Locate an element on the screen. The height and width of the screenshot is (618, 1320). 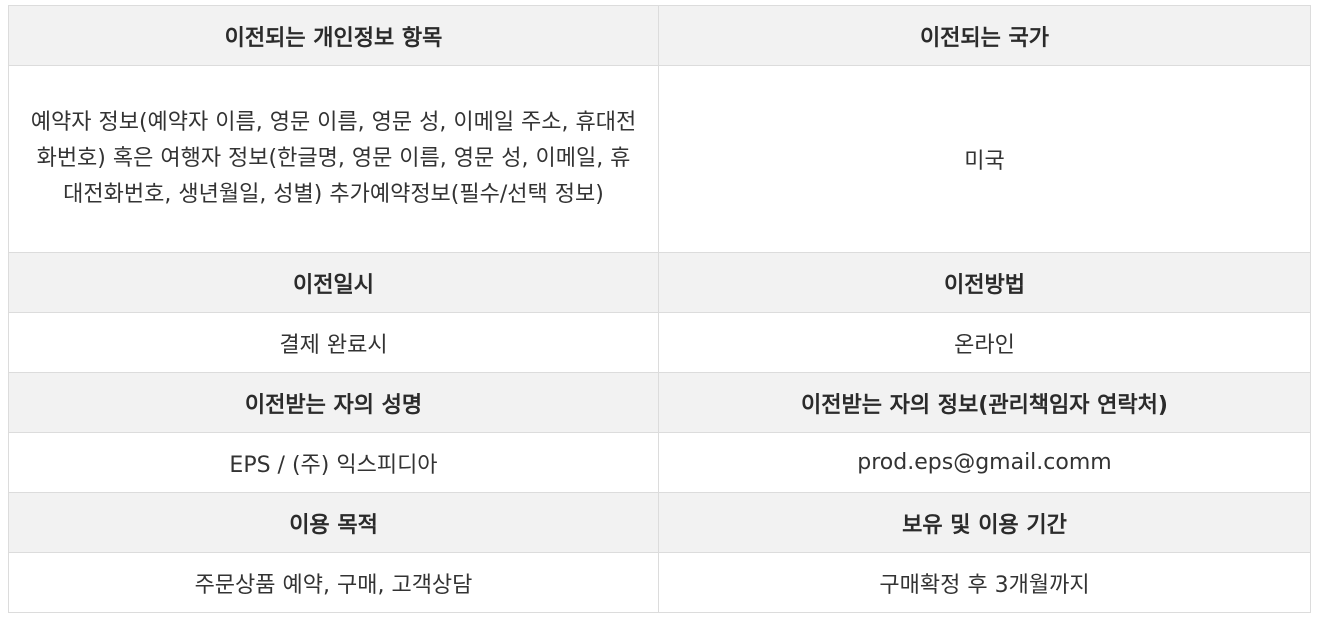
table-row: 결제 완료시 온라인 is located at coordinates (659, 342).